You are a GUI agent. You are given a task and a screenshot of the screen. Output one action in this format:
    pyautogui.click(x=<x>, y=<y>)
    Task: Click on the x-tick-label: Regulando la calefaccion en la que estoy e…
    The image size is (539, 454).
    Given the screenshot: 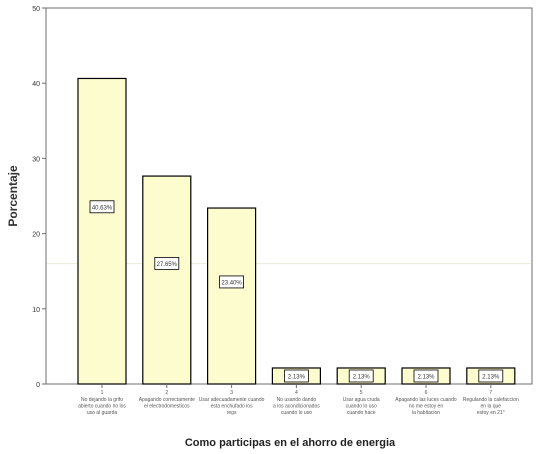 What is the action you would take?
    pyautogui.click(x=491, y=406)
    